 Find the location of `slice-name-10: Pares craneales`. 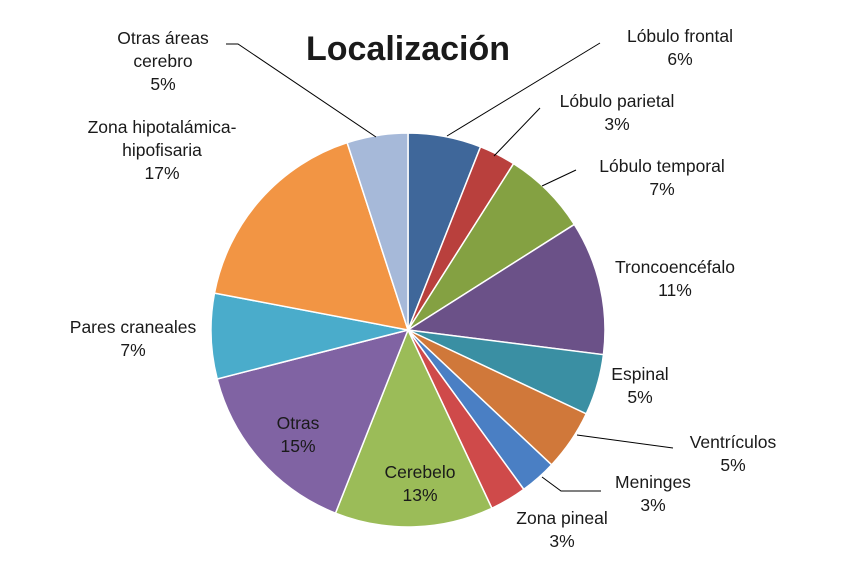

slice-name-10: Pares craneales is located at coordinates (133, 327).